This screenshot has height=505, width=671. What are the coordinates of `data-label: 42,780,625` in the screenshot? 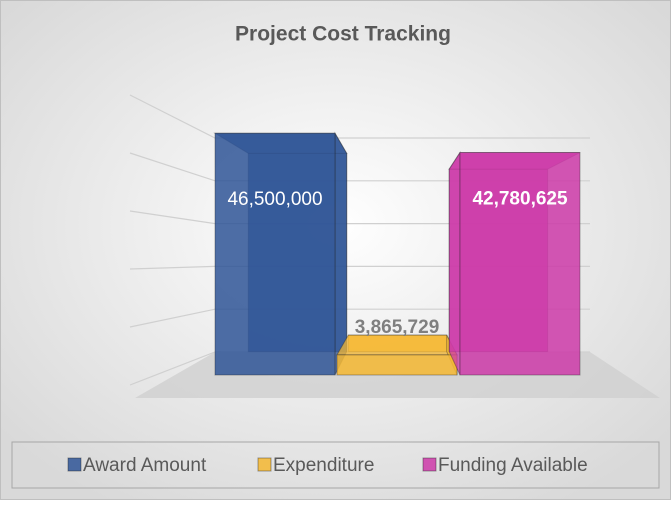 It's located at (520, 199).